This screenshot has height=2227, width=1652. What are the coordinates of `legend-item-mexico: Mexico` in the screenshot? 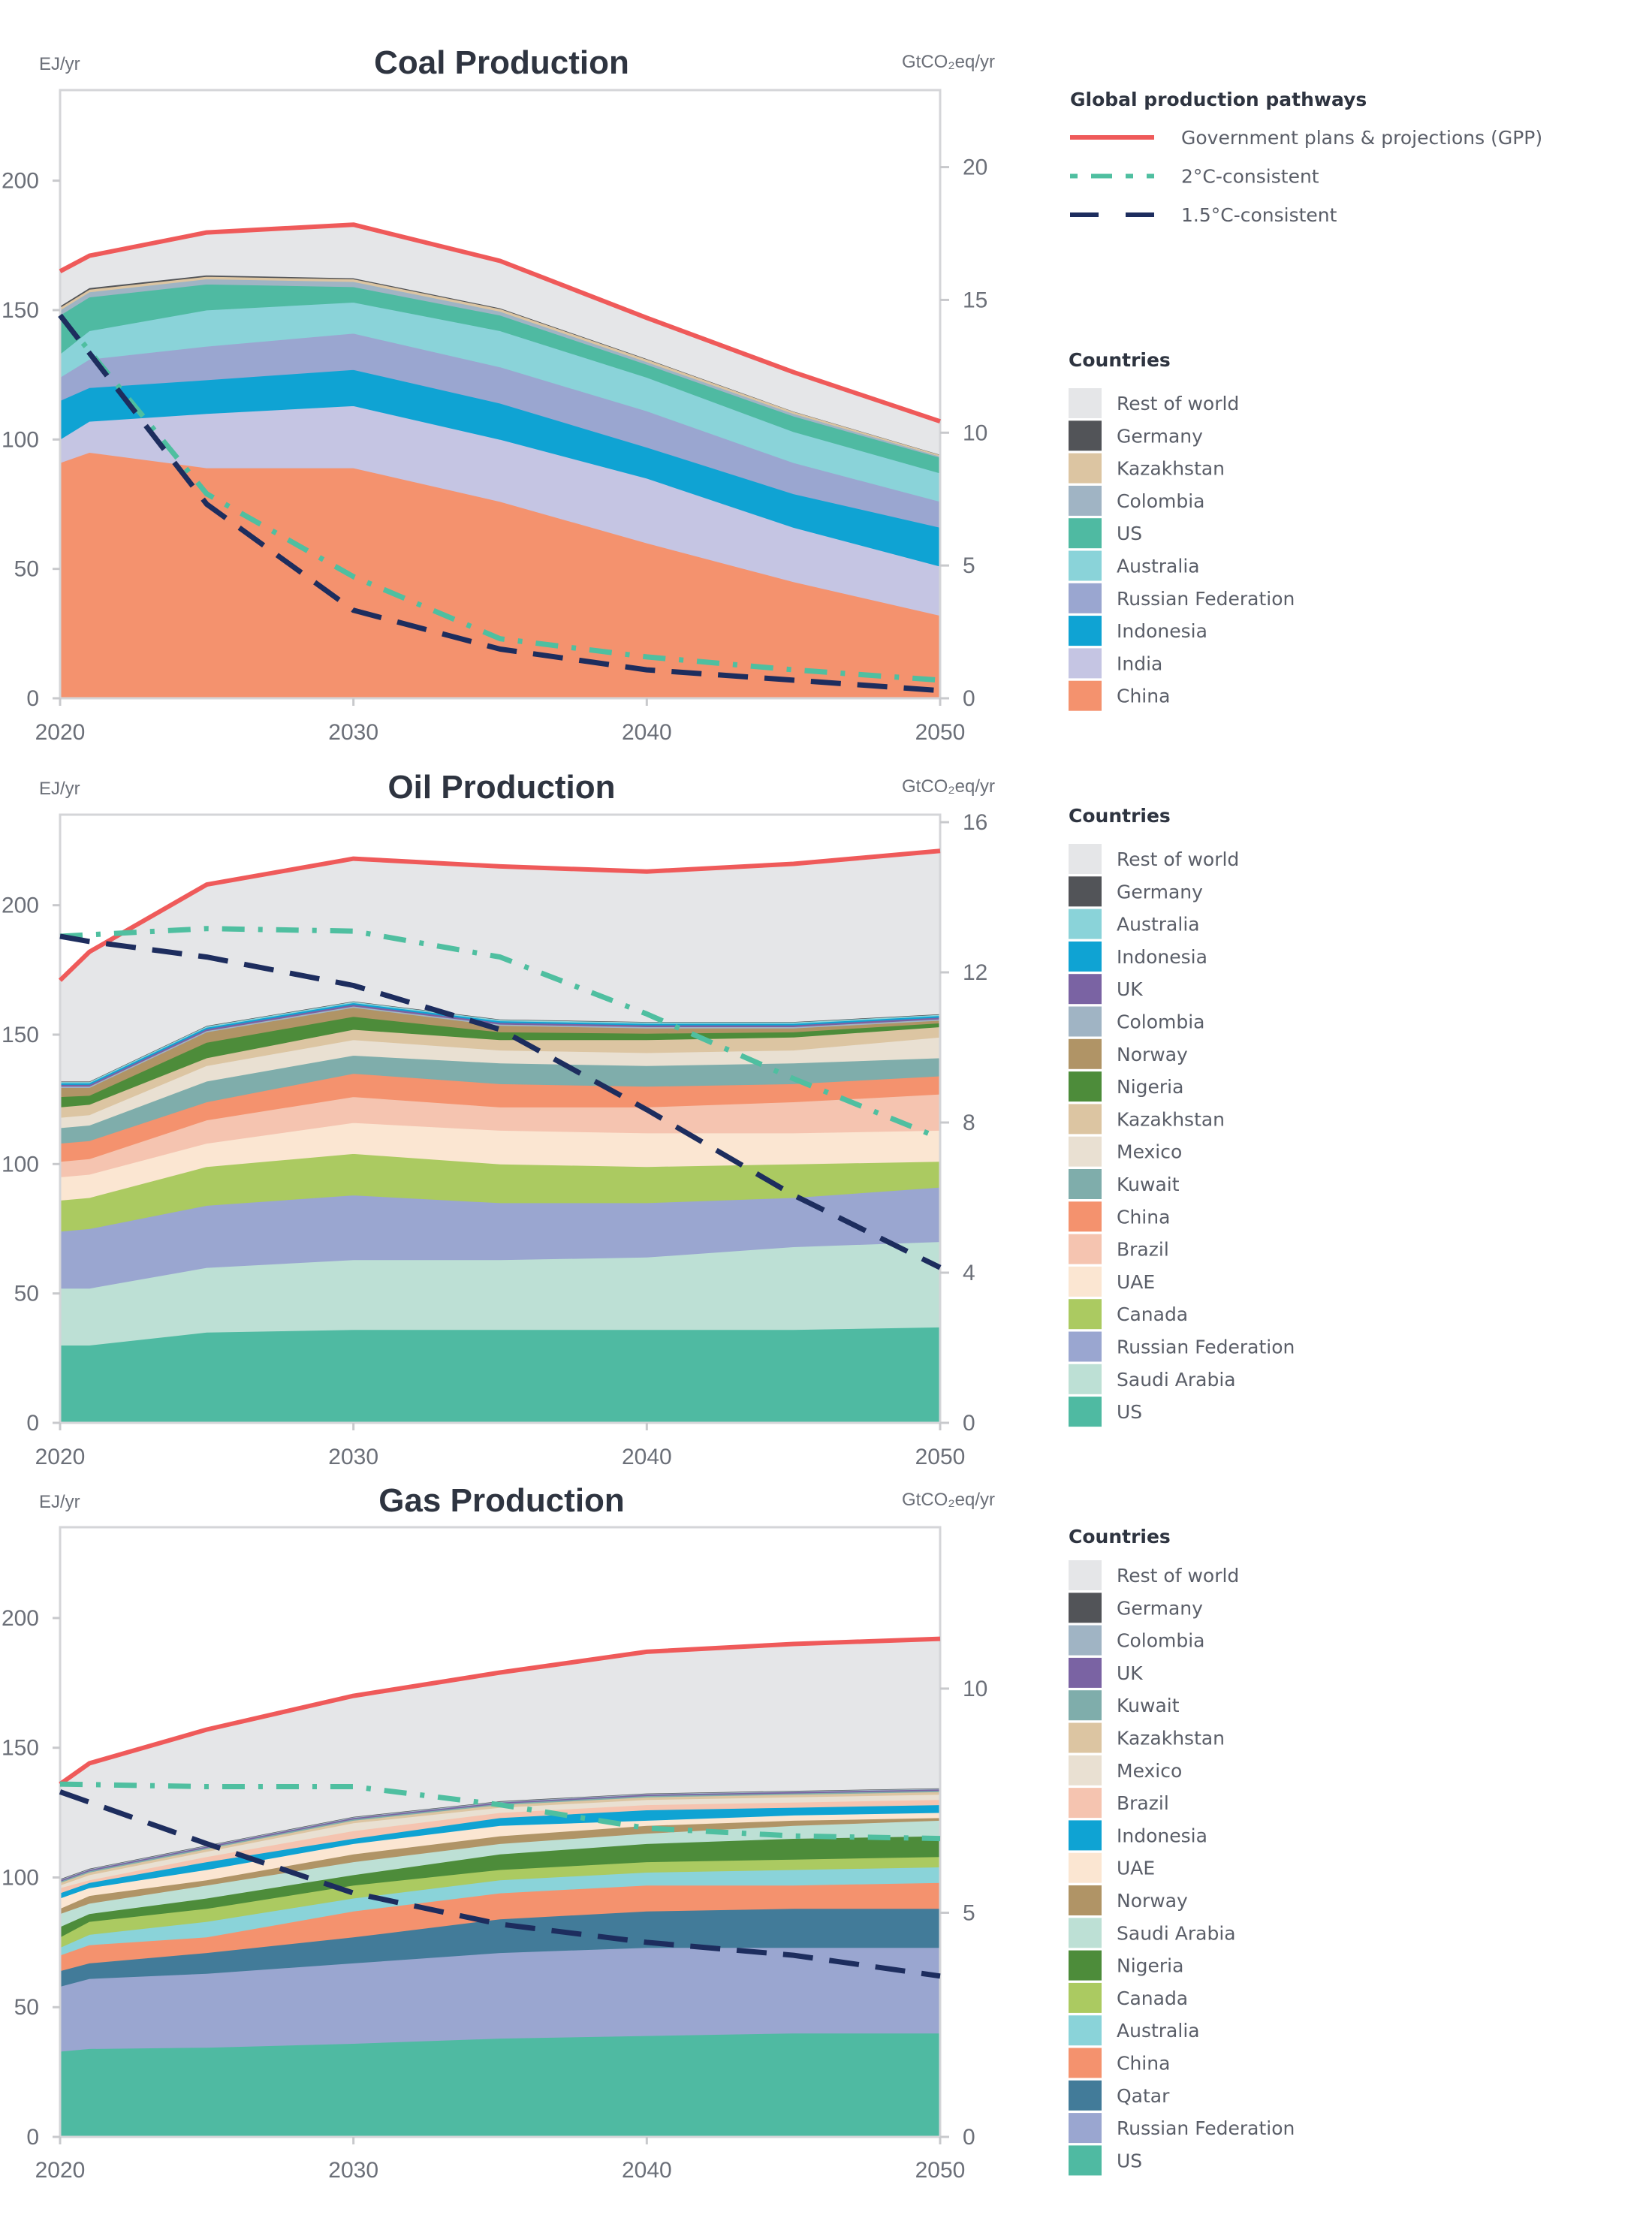 It's located at (1125, 1151).